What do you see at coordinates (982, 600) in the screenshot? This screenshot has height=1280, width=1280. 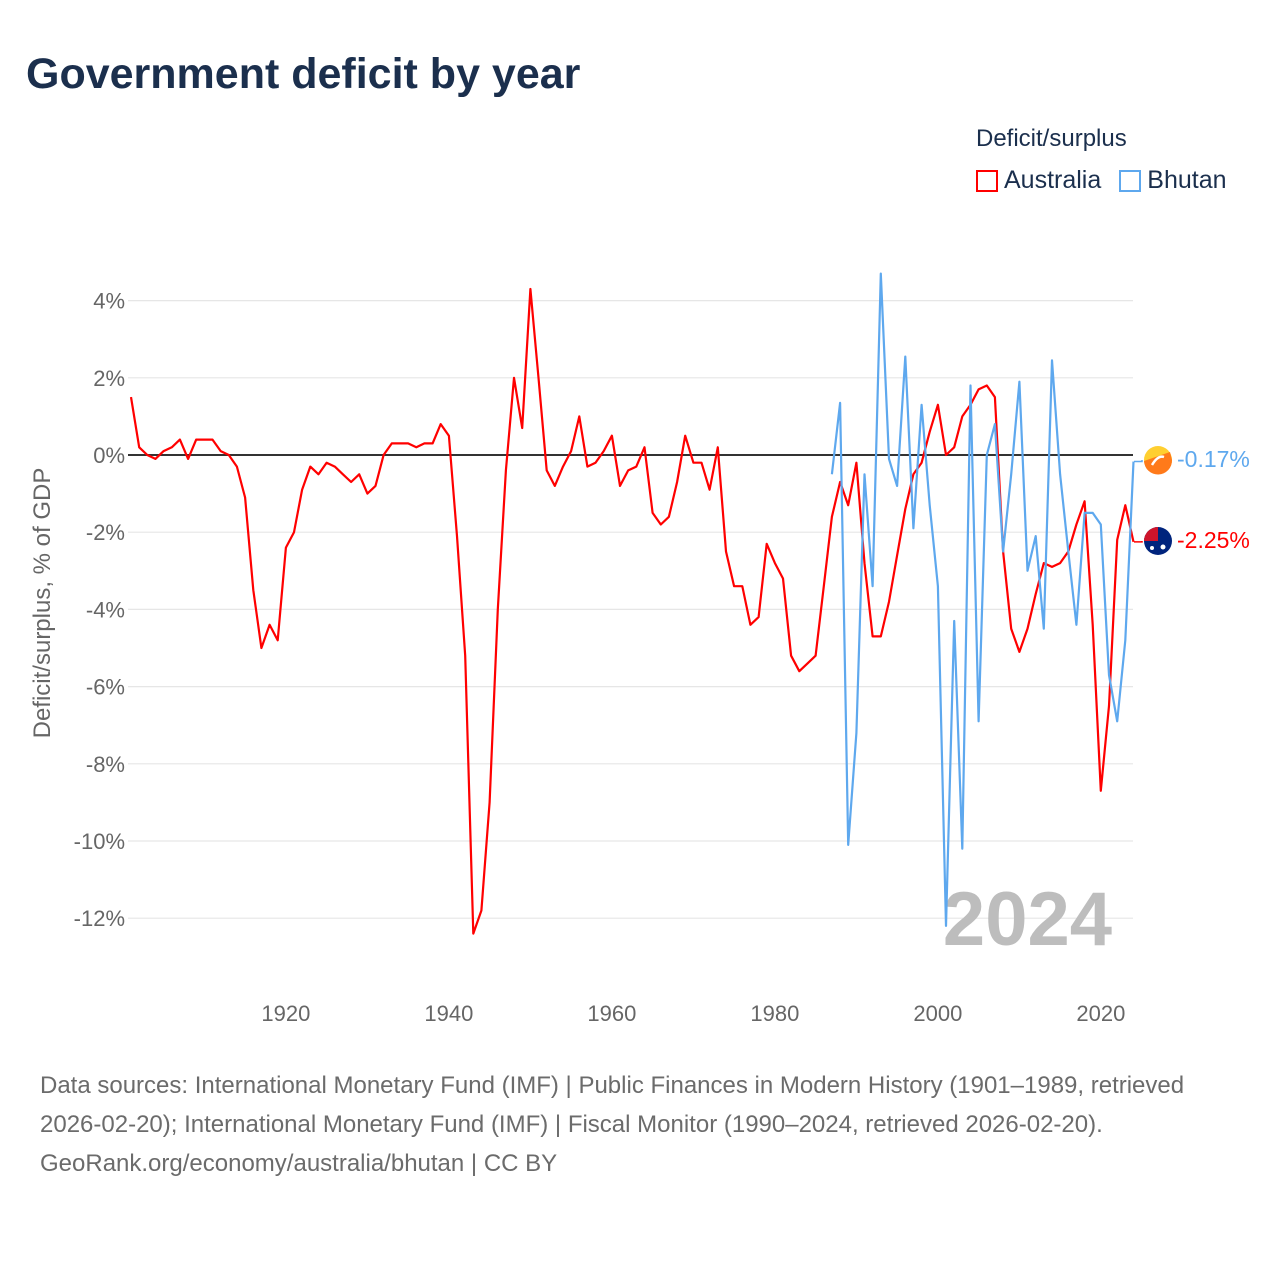 I see `series-line-bhutan` at bounding box center [982, 600].